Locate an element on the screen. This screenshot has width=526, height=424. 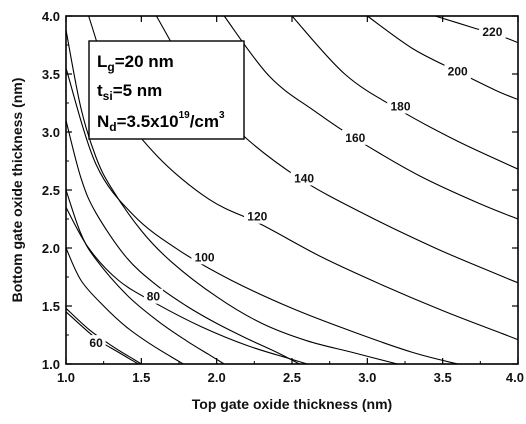
contour-level-label: 100 is located at coordinates (205, 257).